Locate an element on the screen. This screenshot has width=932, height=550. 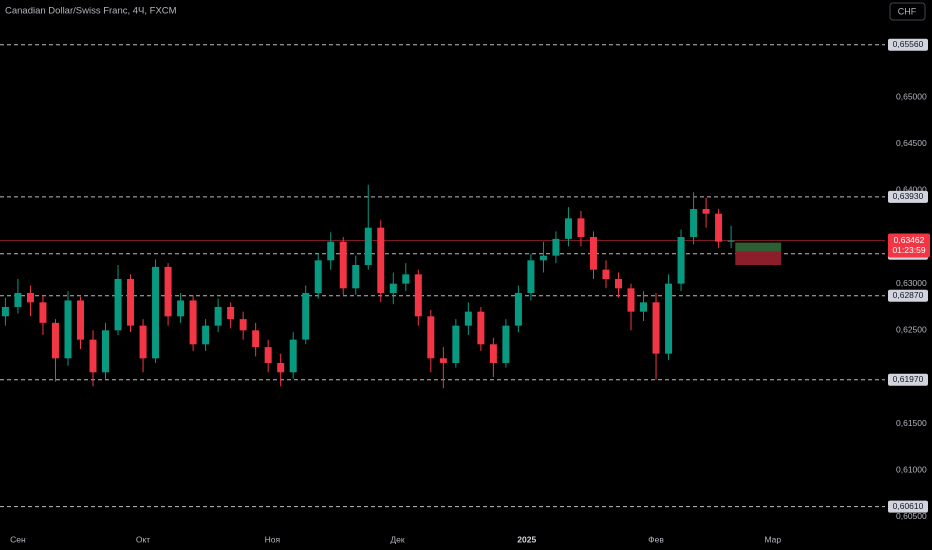
y-tick-label: 0,61000 is located at coordinates (911, 470).